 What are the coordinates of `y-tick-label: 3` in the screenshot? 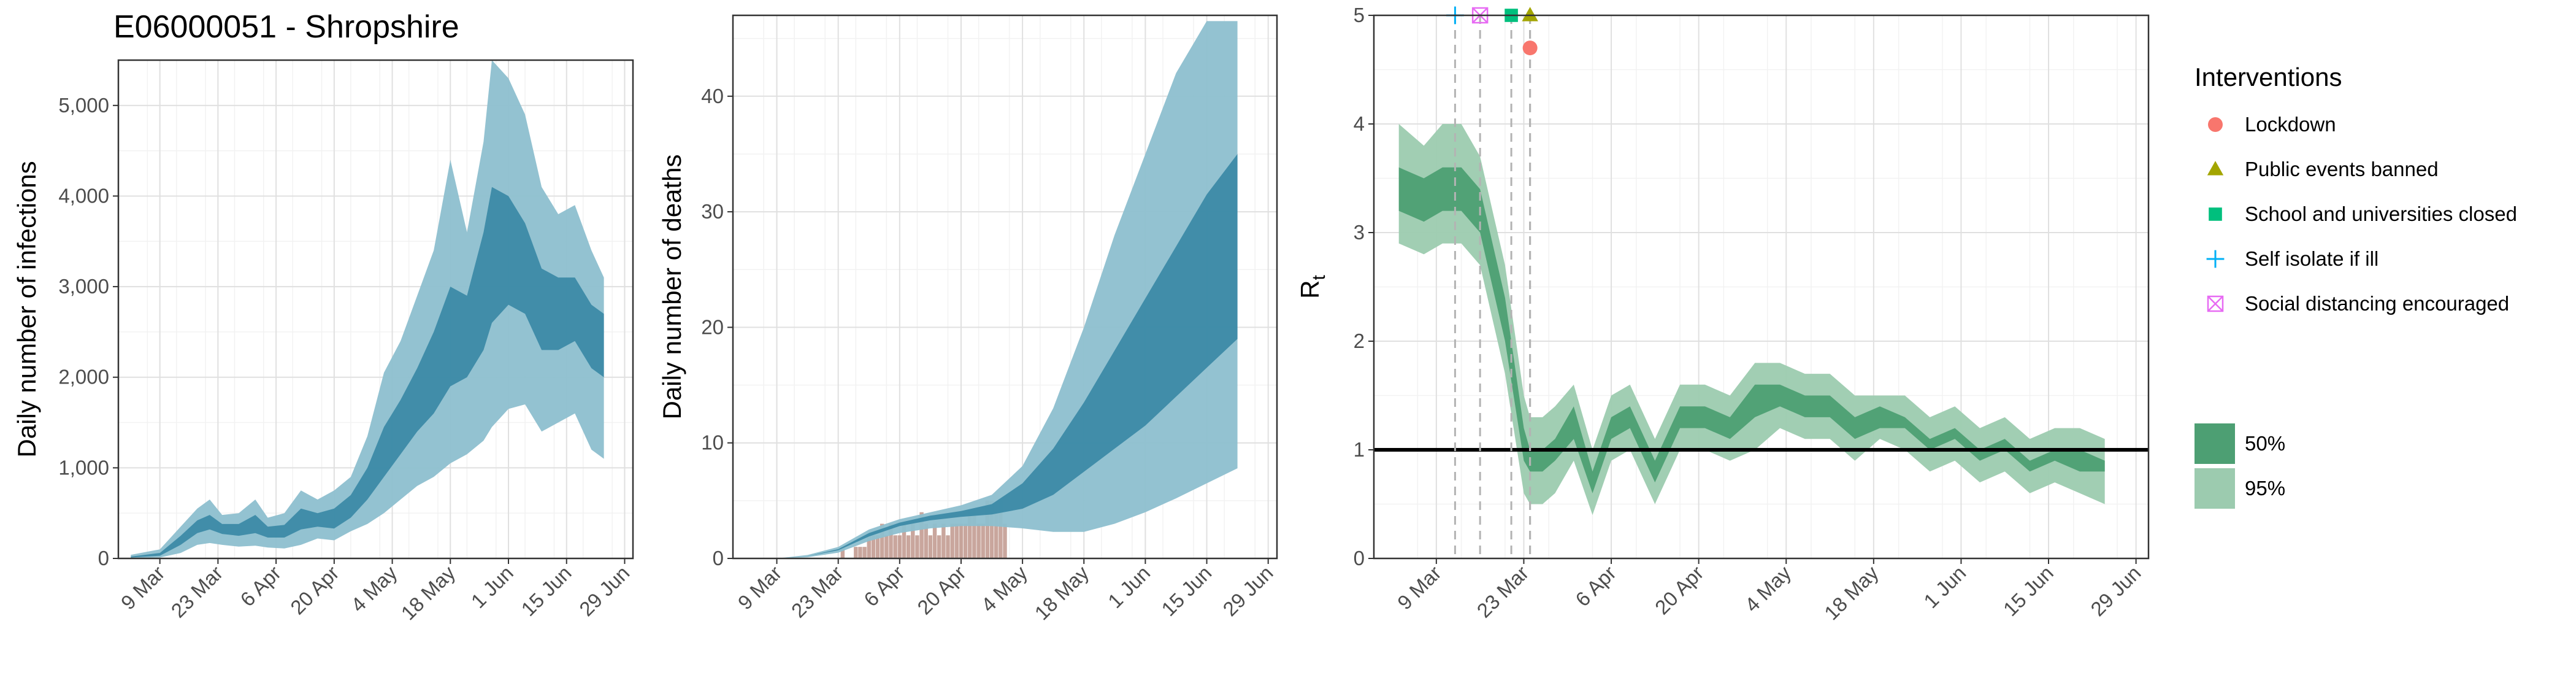 It's located at (1359, 232).